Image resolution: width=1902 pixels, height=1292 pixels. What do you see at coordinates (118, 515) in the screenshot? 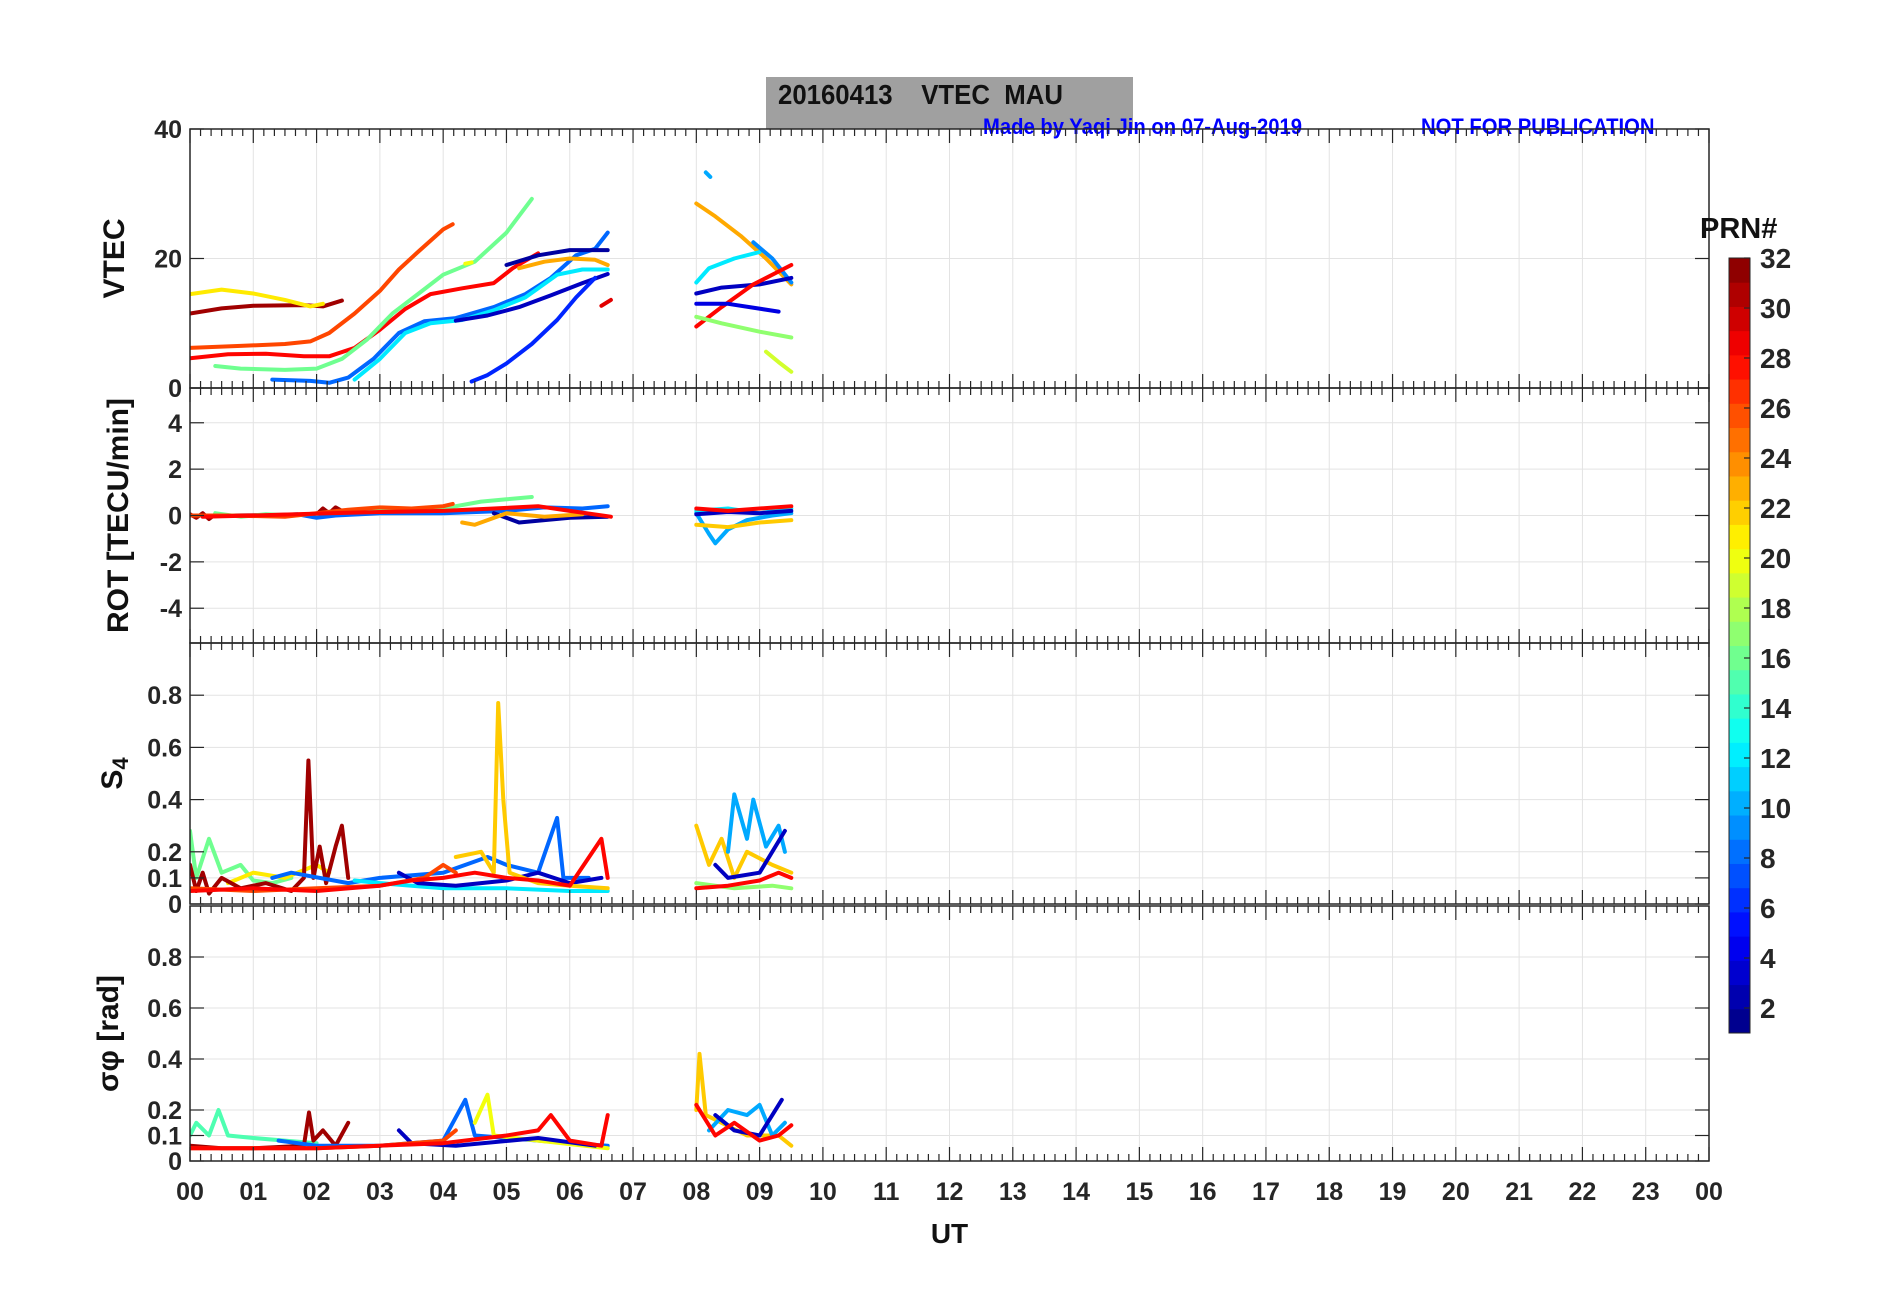
I see `y-axis-label: ROT [TECU/min]` at bounding box center [118, 515].